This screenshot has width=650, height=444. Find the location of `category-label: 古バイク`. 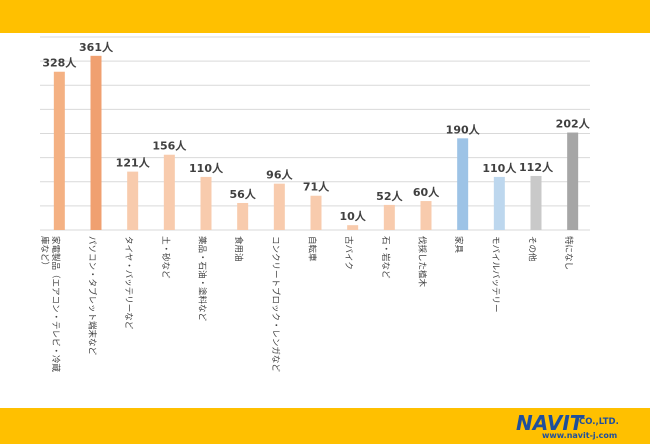

category-label: 古バイク is located at coordinates (348, 253).